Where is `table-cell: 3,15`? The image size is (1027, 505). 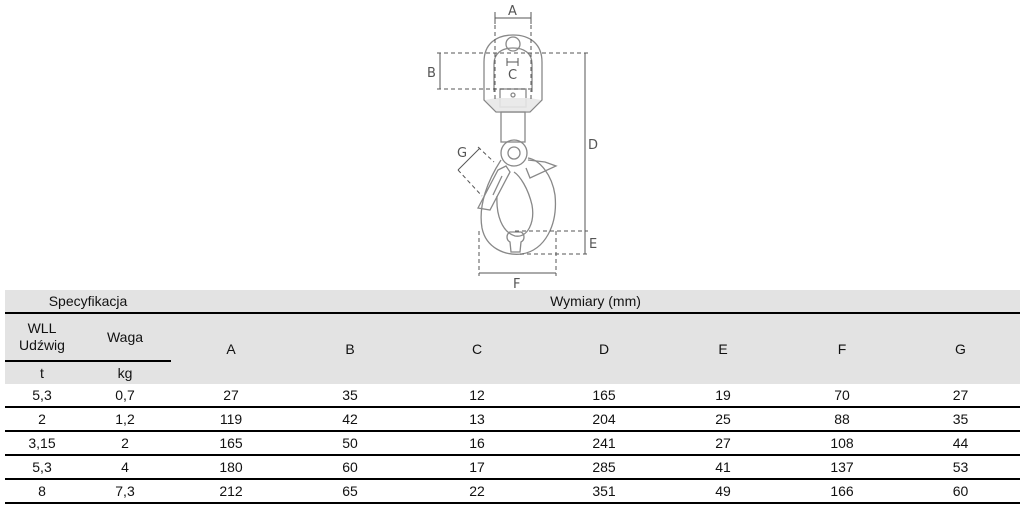 table-cell: 3,15 is located at coordinates (42, 443).